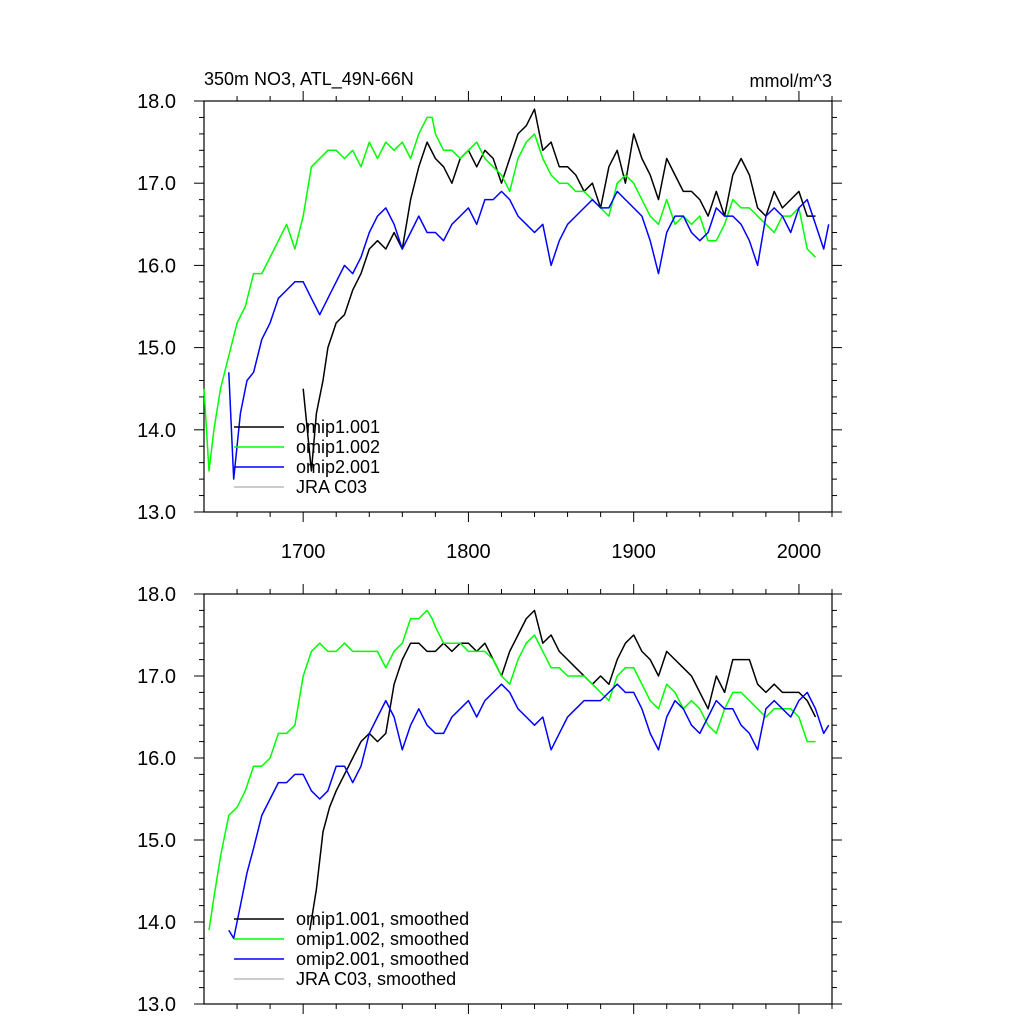 This screenshot has width=1024, height=1029. Describe the element at coordinates (376, 979) in the screenshot. I see `legend-label: JRA C03, smoothed` at that location.